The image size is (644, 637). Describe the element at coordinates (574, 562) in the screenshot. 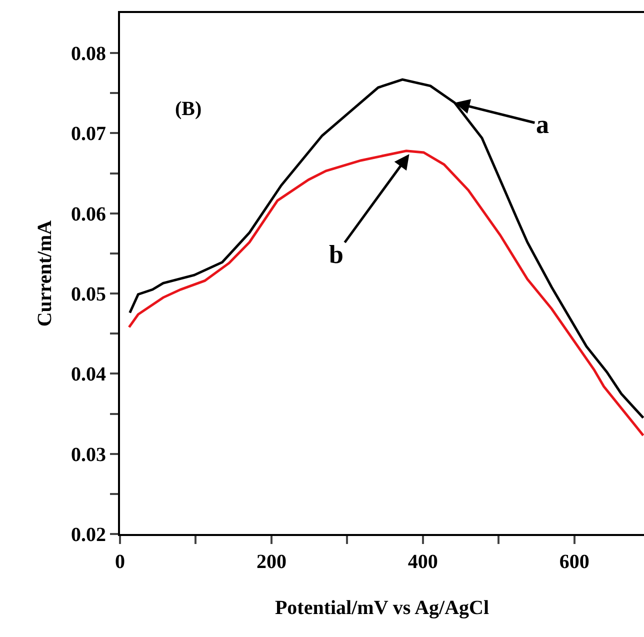

I see `x-tick-label: 600` at that location.